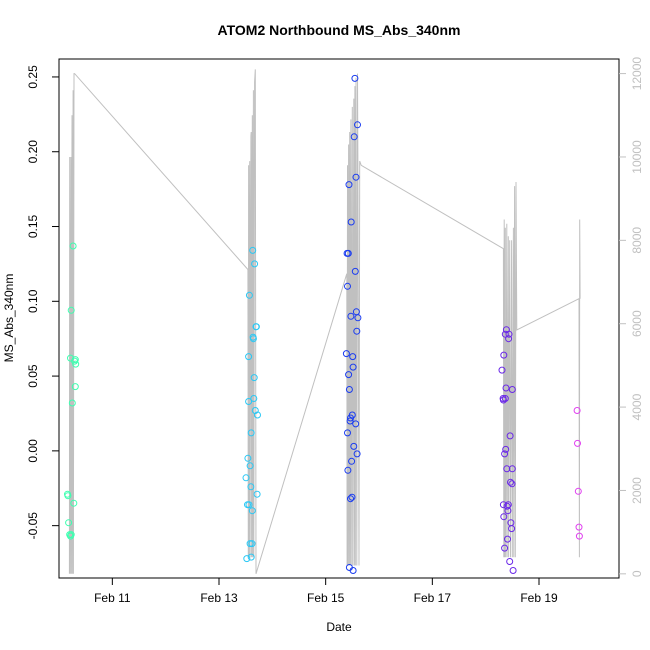 This screenshot has height=650, width=650. I want to click on y-axis-left: -0.05 0.00 0.05 0.10 0.15 0.20 0.25, so click(42, 302).